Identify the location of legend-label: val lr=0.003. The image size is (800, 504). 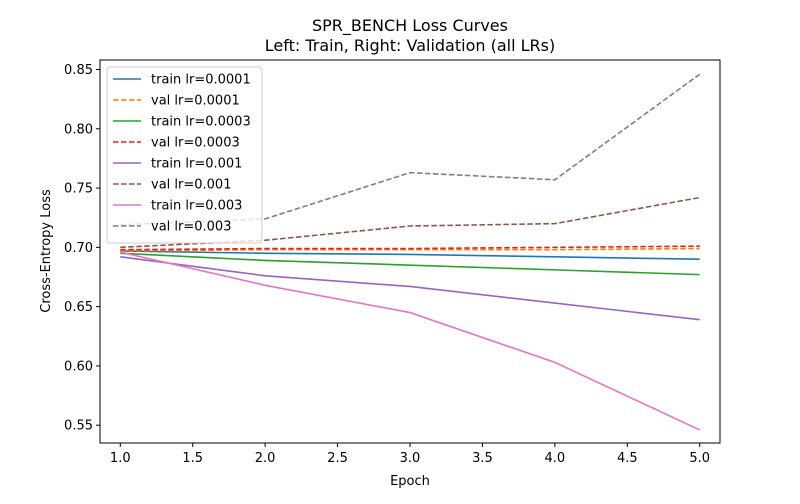
(191, 227).